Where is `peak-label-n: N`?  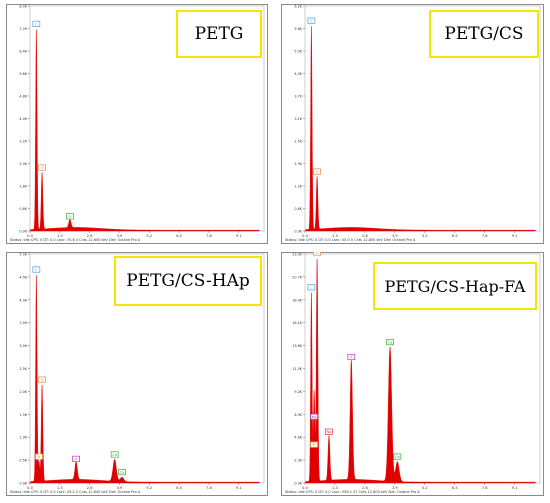 peak-label-n: N is located at coordinates (314, 444).